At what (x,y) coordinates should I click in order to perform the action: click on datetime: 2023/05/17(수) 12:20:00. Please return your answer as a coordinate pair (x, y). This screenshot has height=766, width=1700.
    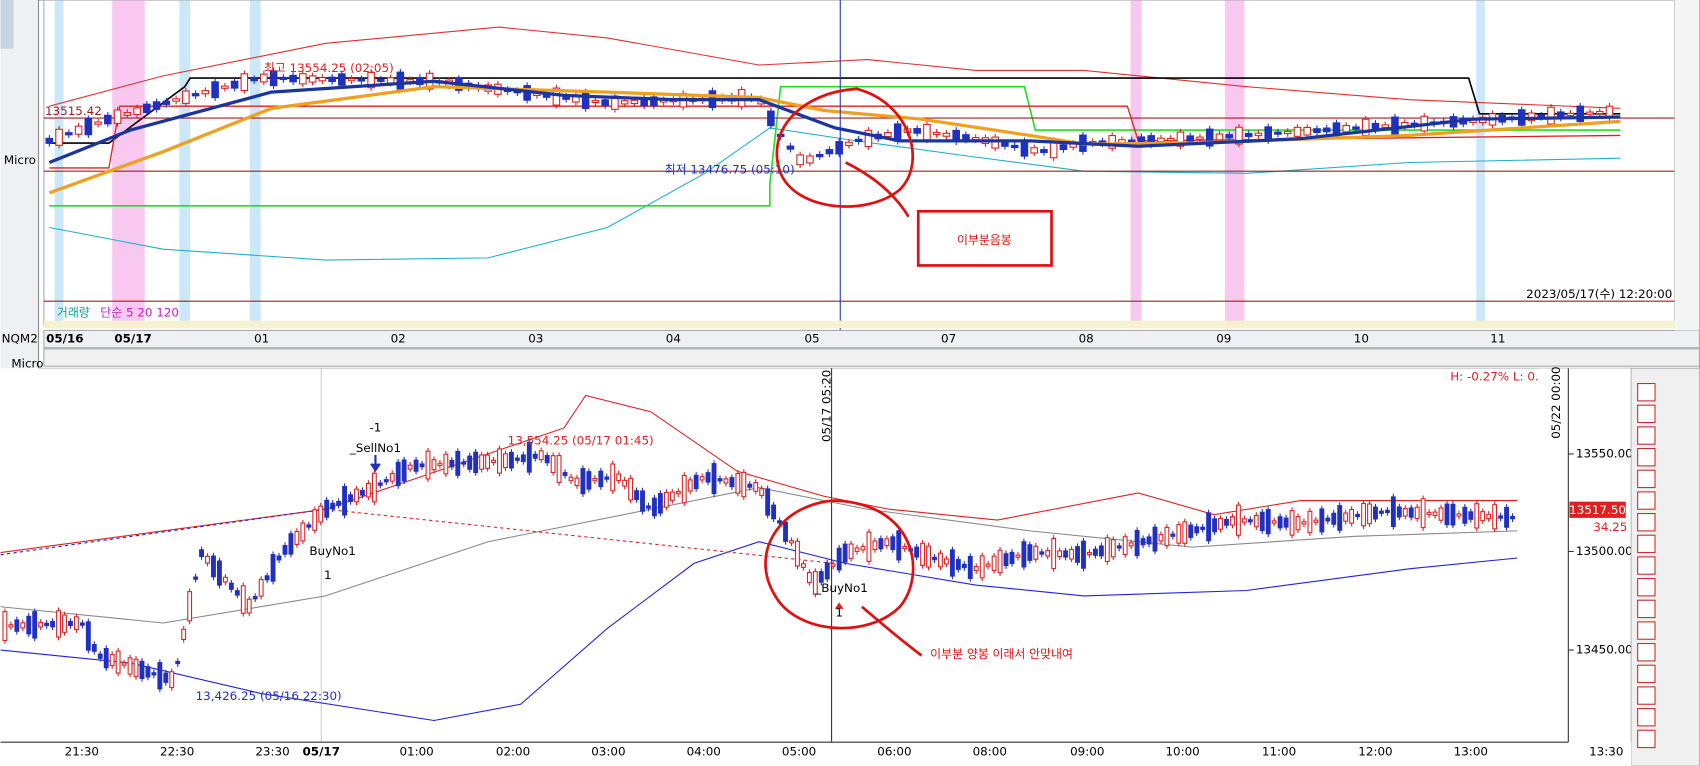
    Looking at the image, I should click on (1599, 294).